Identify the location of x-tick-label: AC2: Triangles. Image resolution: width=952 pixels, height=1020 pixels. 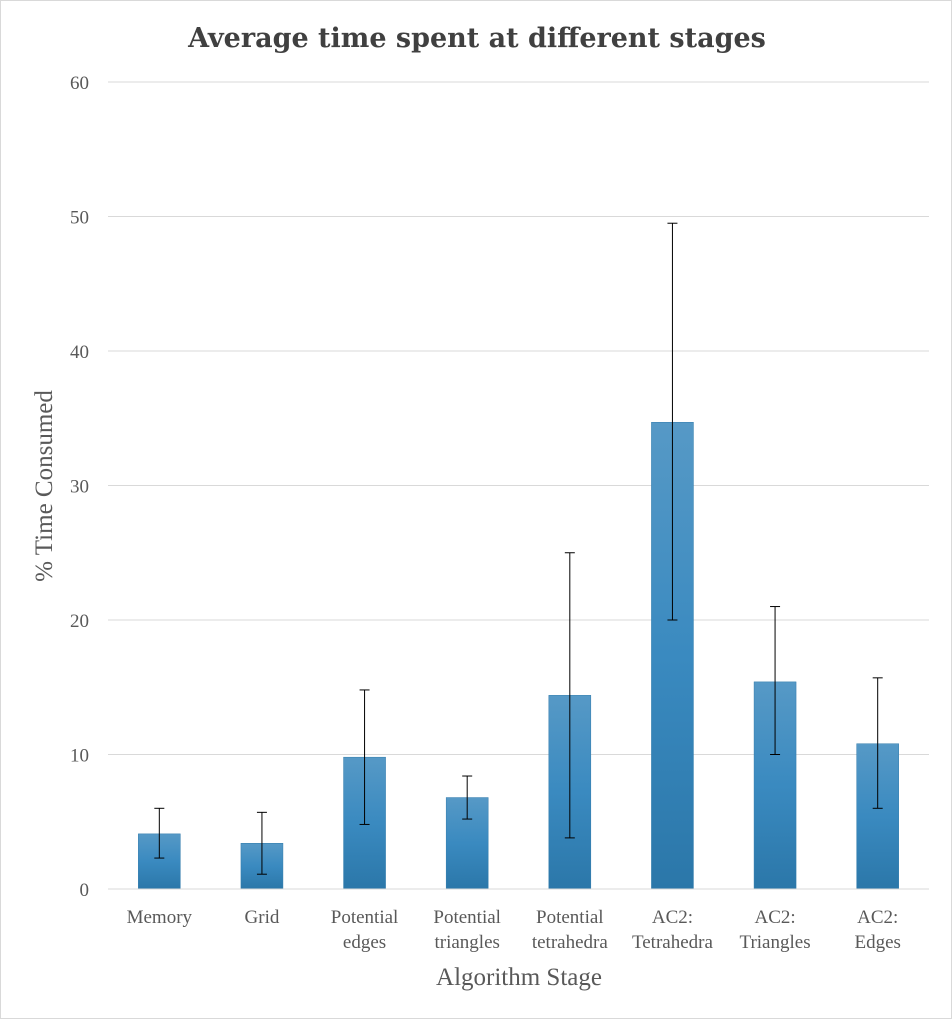
(775, 930).